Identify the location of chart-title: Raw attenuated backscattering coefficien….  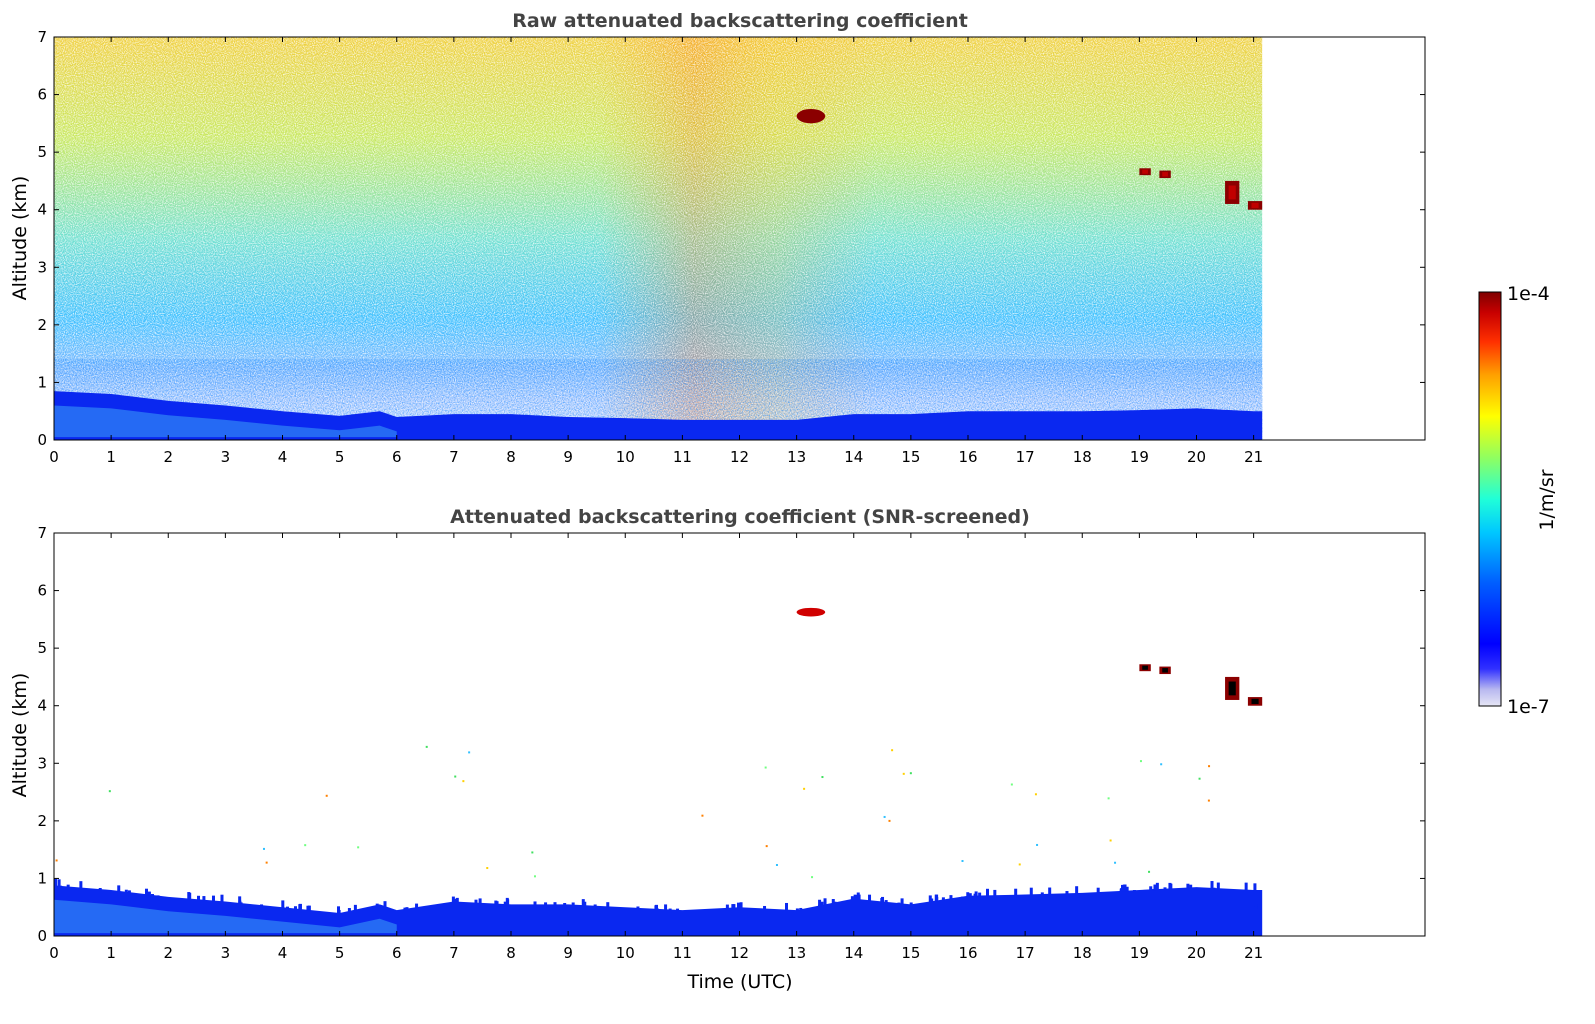
(740, 21).